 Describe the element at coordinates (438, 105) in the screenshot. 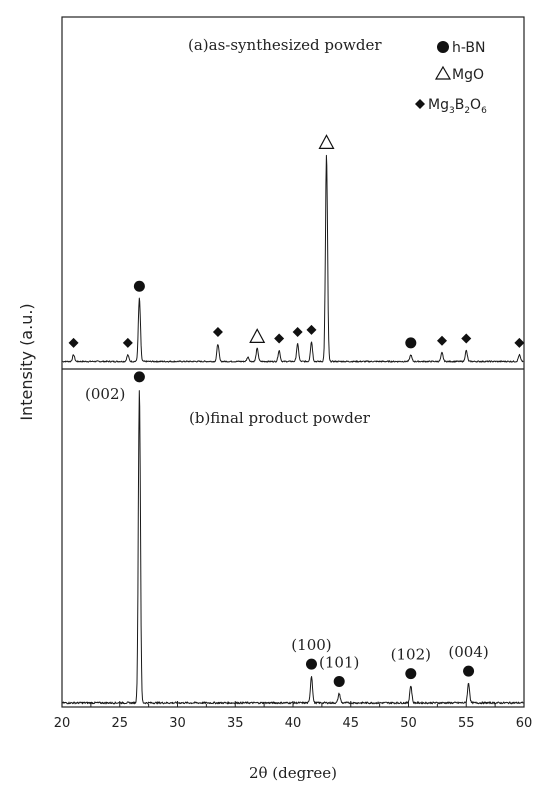

I see `legend-mg: Mg` at that location.